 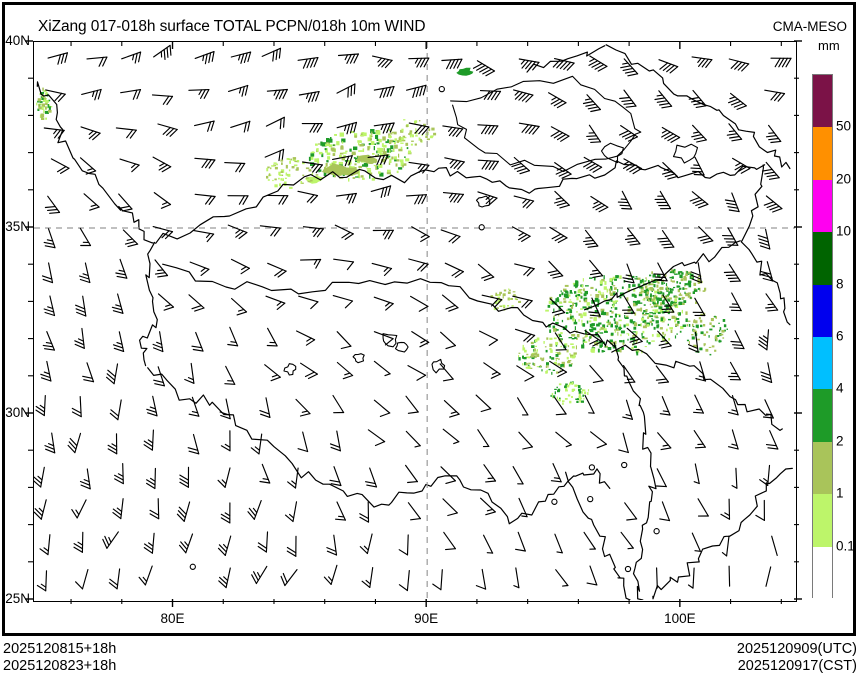 What do you see at coordinates (840, 493) in the screenshot?
I see `colorbar-tick-1: 1` at bounding box center [840, 493].